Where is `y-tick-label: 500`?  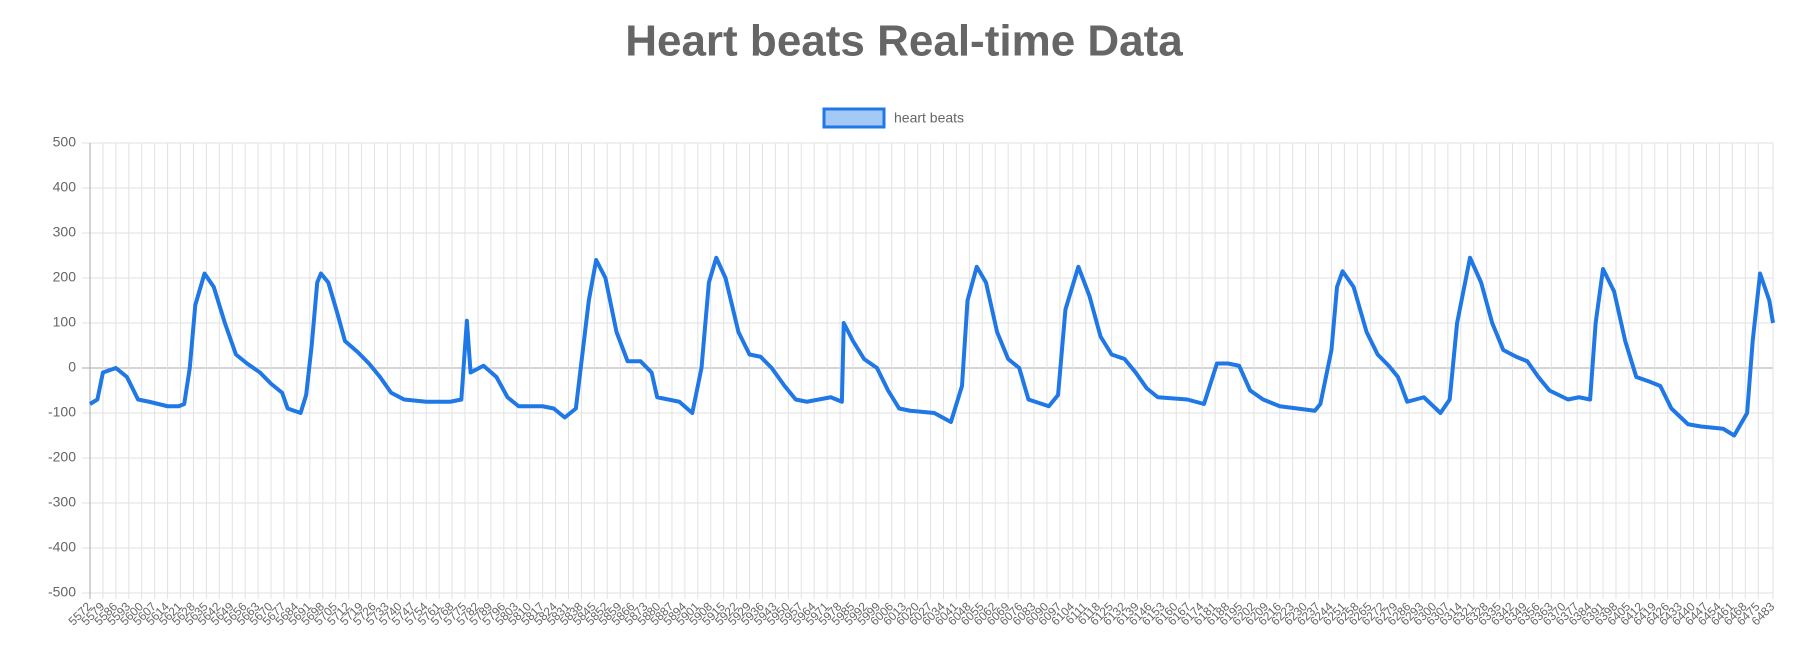
y-tick-label: 500 is located at coordinates (65, 142).